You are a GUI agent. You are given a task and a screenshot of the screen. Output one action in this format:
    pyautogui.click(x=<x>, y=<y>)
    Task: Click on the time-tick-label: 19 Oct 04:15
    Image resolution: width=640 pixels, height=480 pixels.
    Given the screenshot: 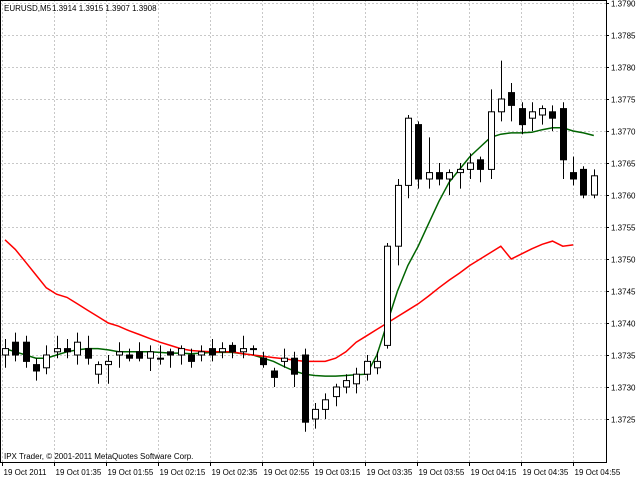 What is the action you would take?
    pyautogui.click(x=494, y=472)
    